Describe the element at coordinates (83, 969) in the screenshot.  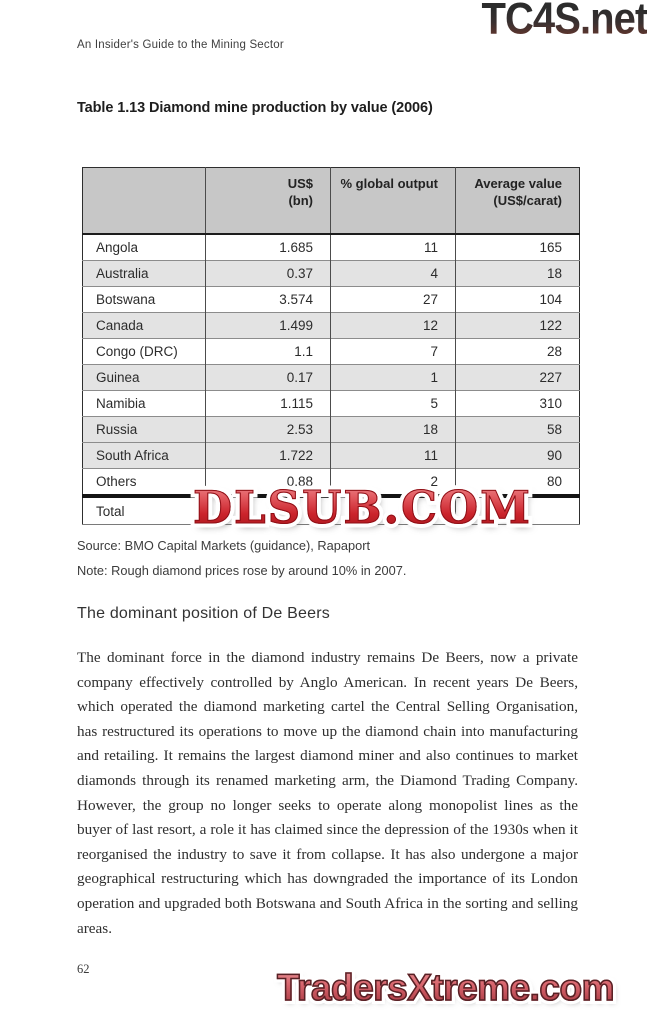
I see `page-number: 62` at that location.